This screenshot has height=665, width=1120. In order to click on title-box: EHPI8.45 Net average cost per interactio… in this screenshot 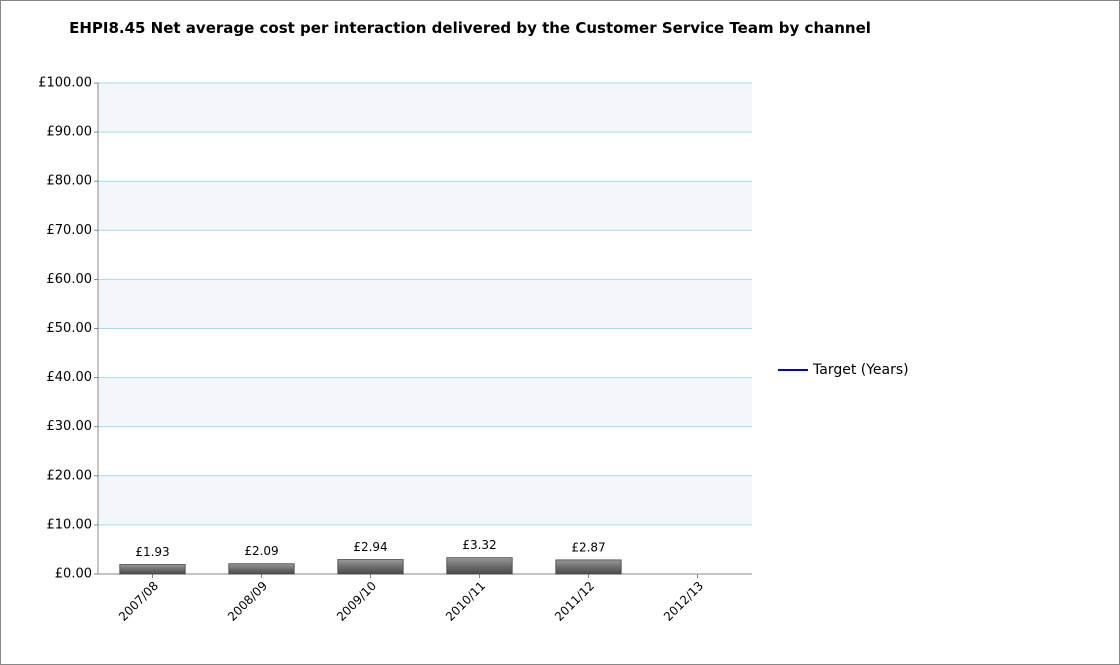, I will do `click(470, 28)`.